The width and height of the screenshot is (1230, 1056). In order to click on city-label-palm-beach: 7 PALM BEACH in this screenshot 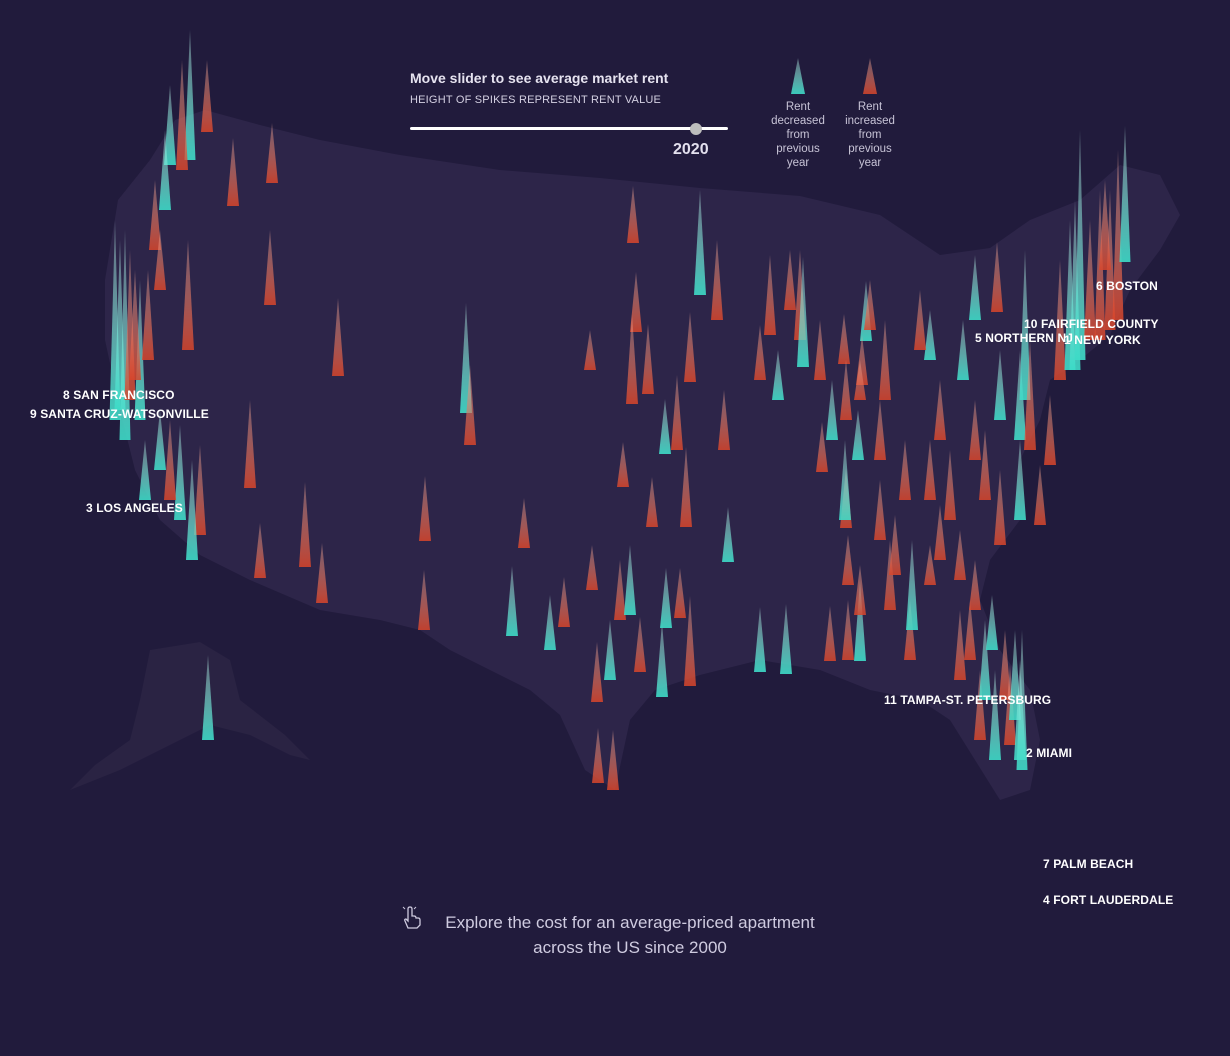, I will do `click(1088, 864)`.